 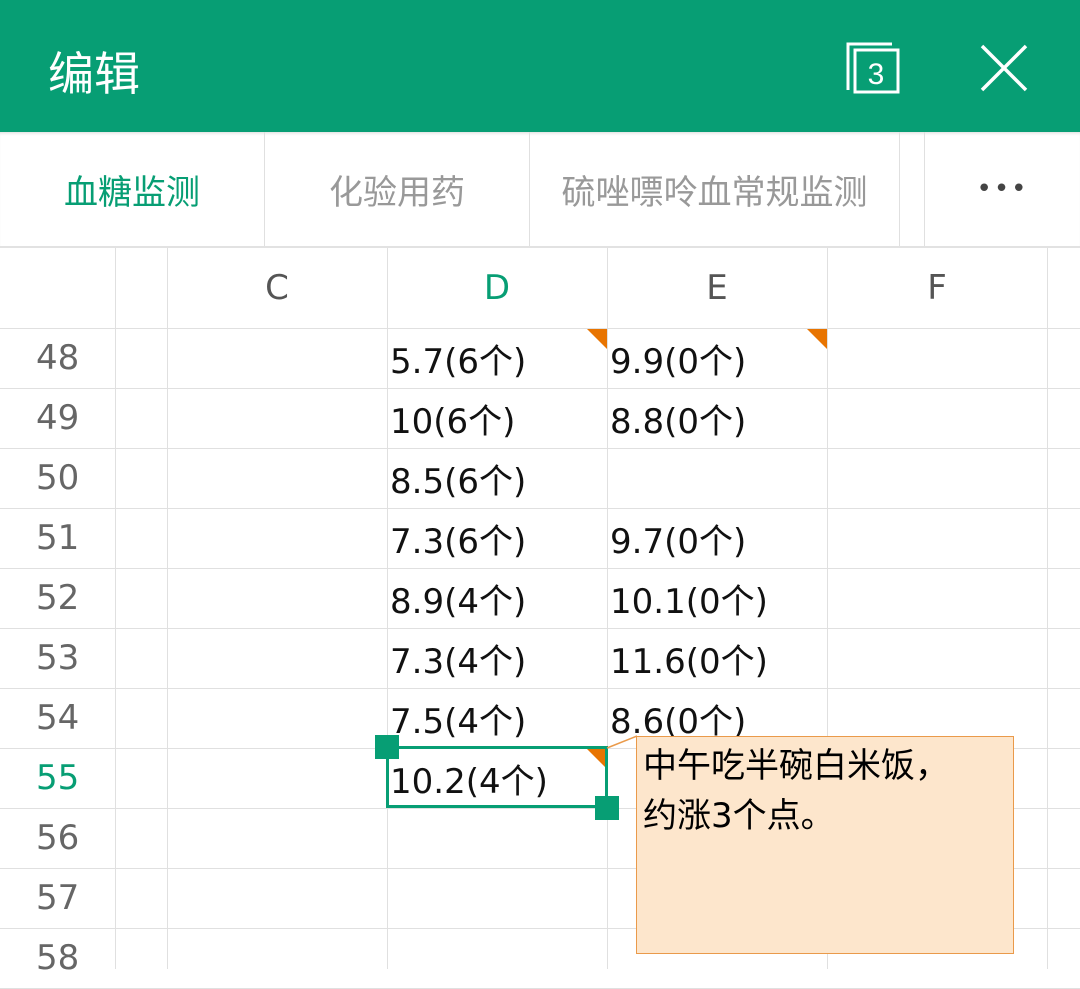 I want to click on row-header-55: 55, so click(x=58, y=778).